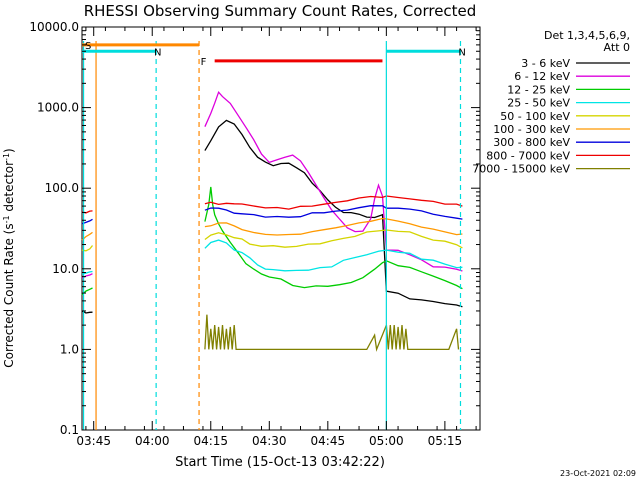 The height and width of the screenshot is (480, 640). I want to click on legend-label-5: 100 - 300 keV, so click(531, 129).